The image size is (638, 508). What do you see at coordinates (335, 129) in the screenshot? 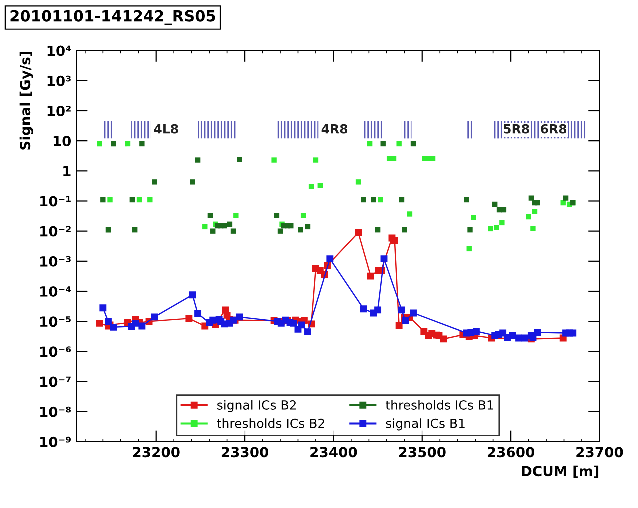
I see `band-label: 4R8` at bounding box center [335, 129].